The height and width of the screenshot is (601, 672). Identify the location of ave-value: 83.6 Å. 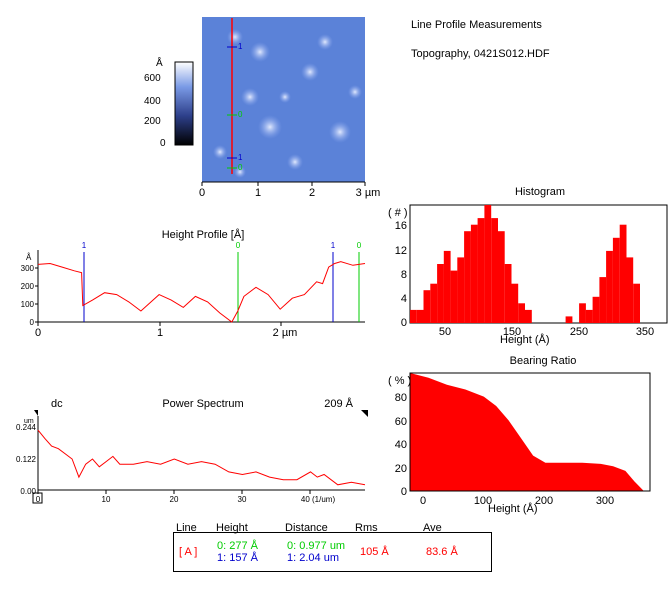
(442, 552).